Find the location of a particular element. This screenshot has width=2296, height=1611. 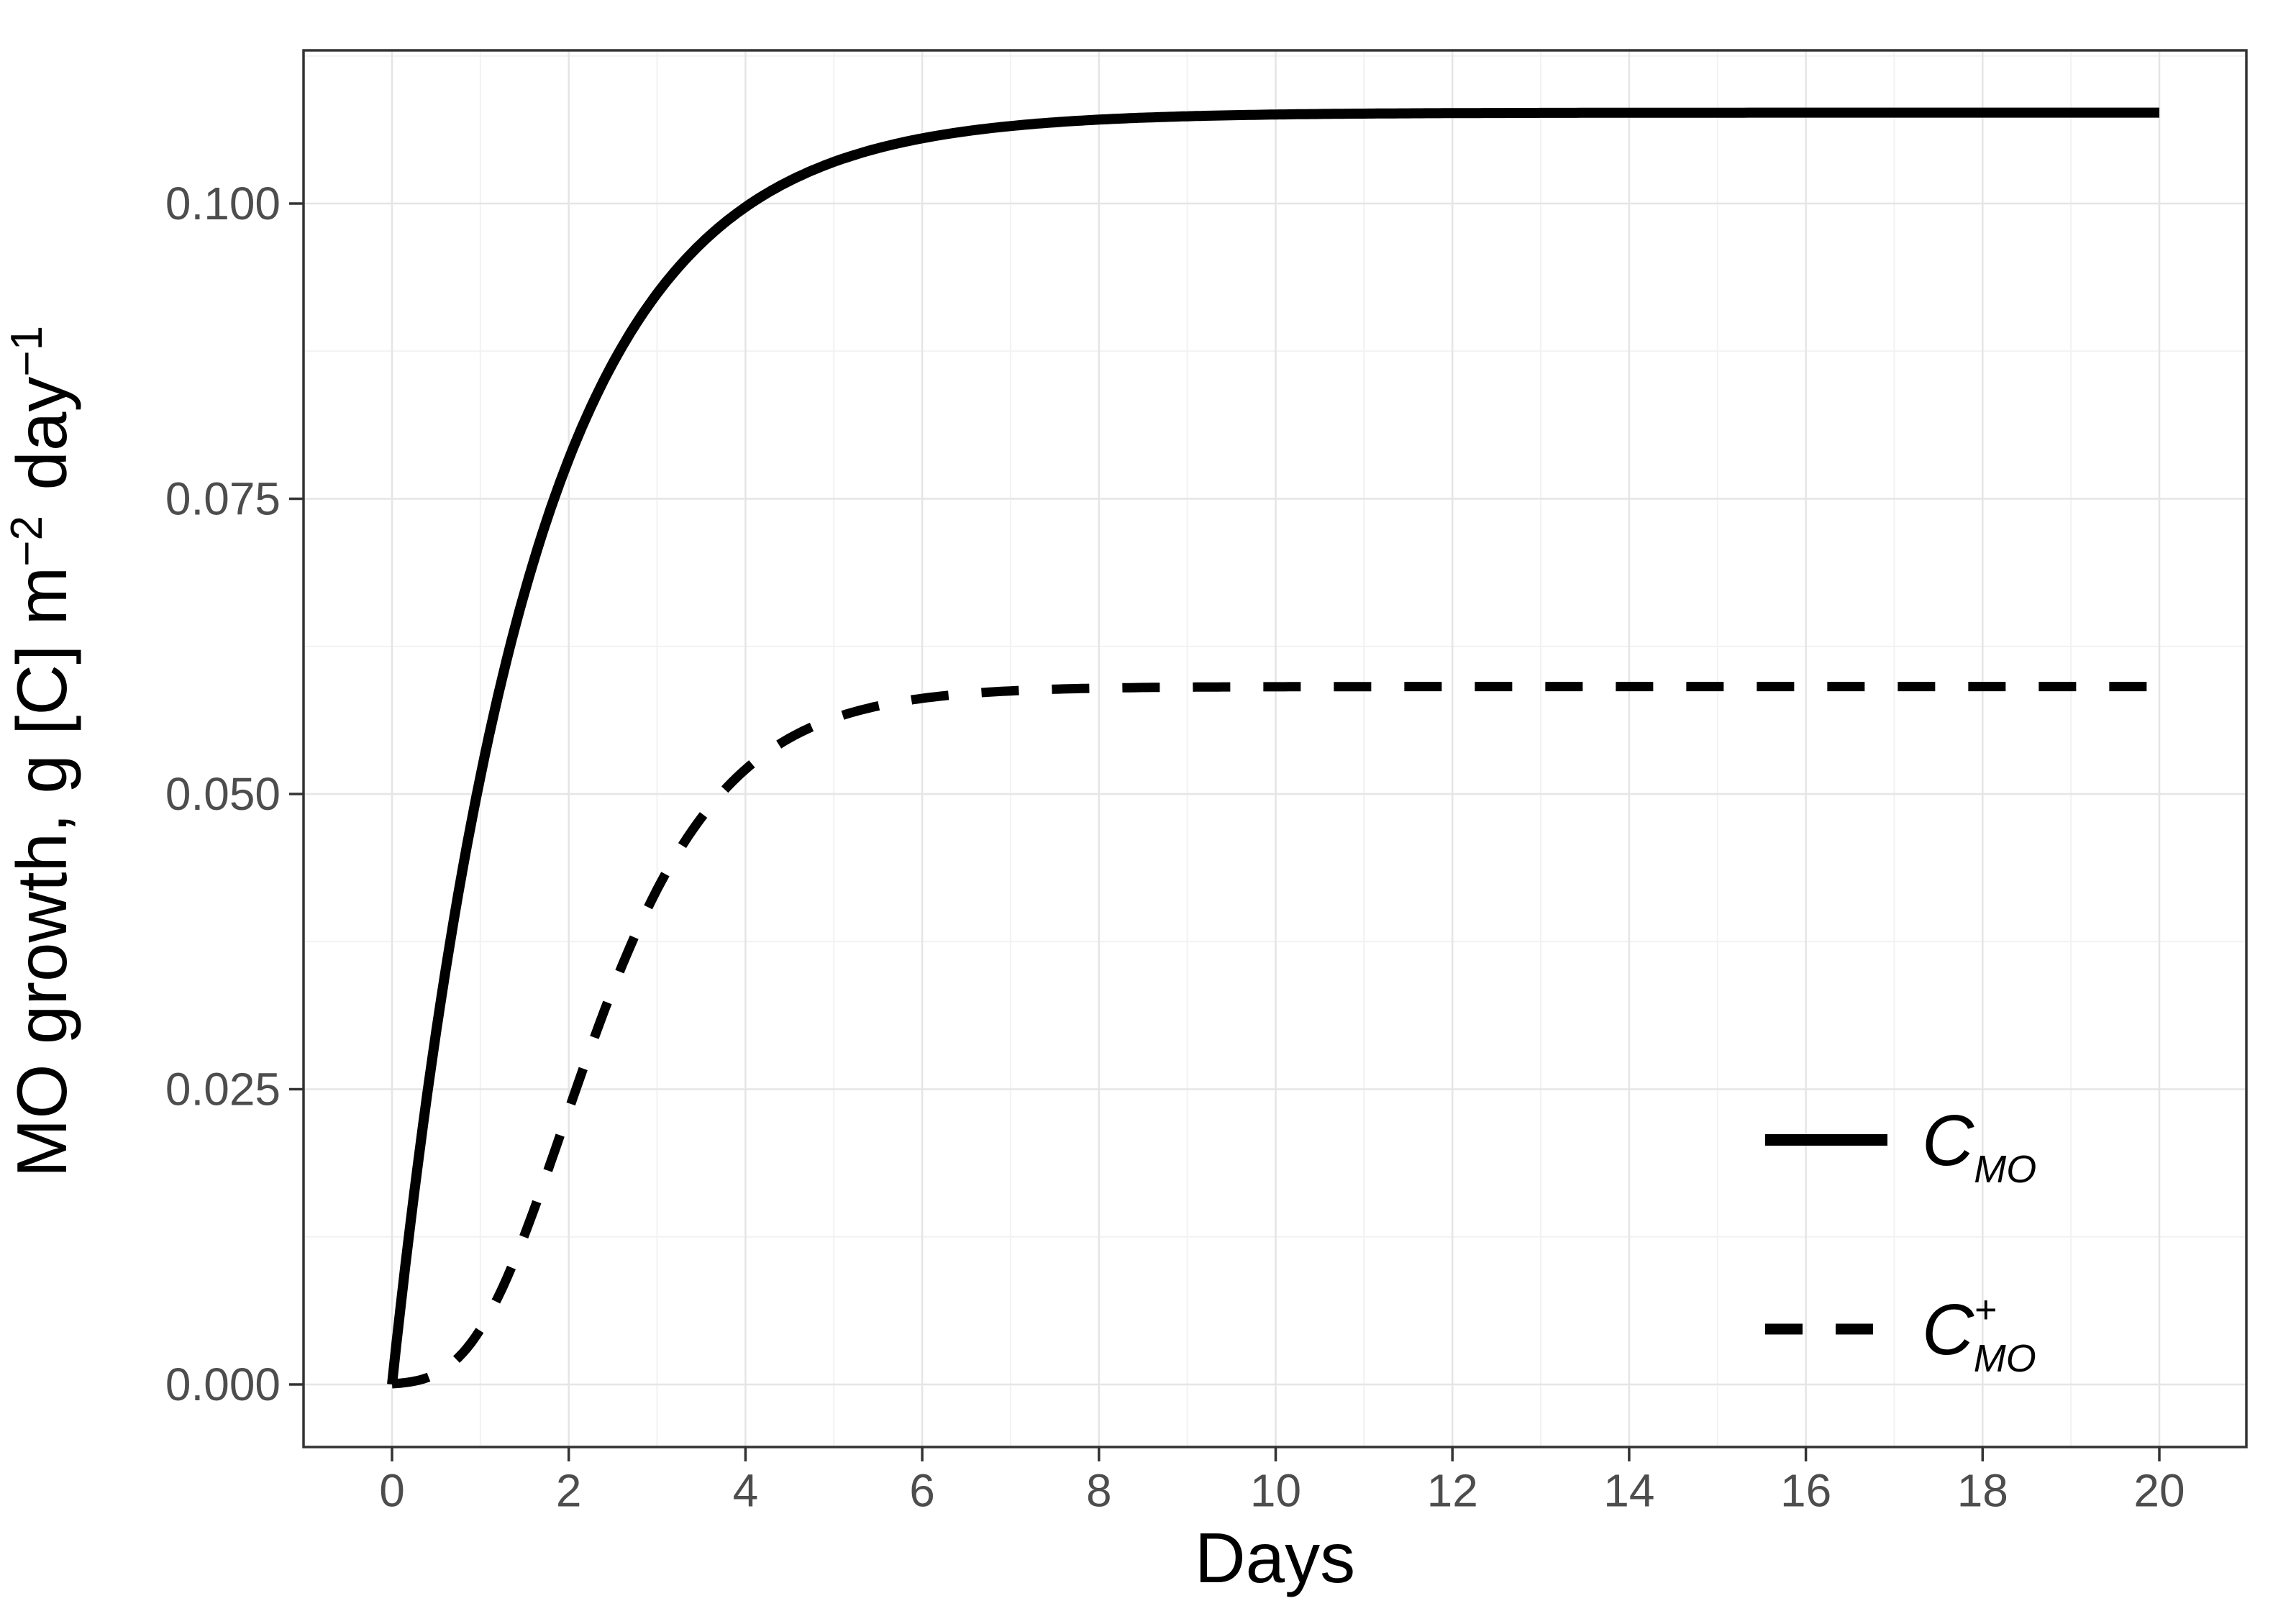

x-tick-label: 18 is located at coordinates (1982, 1490).